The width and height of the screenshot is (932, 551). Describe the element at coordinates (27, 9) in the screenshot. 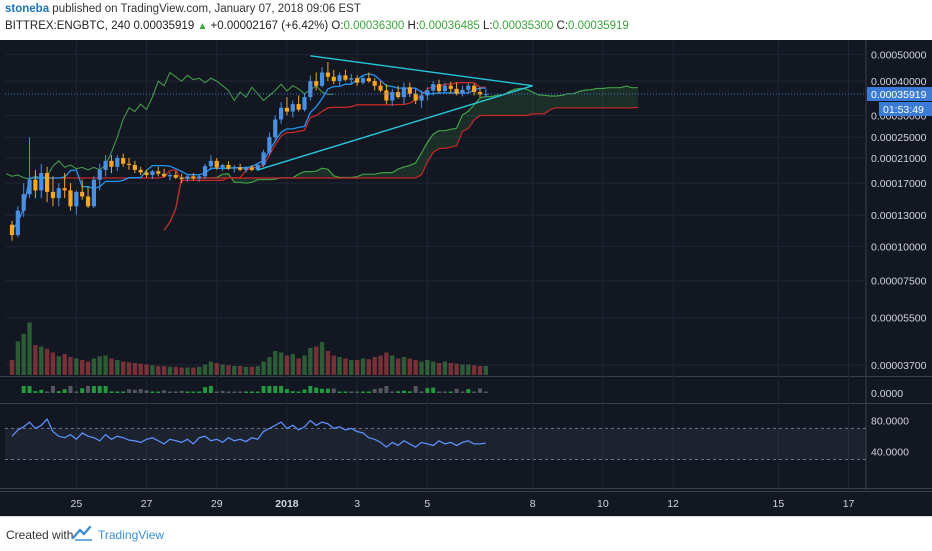

I see `author-name: stoneba` at that location.